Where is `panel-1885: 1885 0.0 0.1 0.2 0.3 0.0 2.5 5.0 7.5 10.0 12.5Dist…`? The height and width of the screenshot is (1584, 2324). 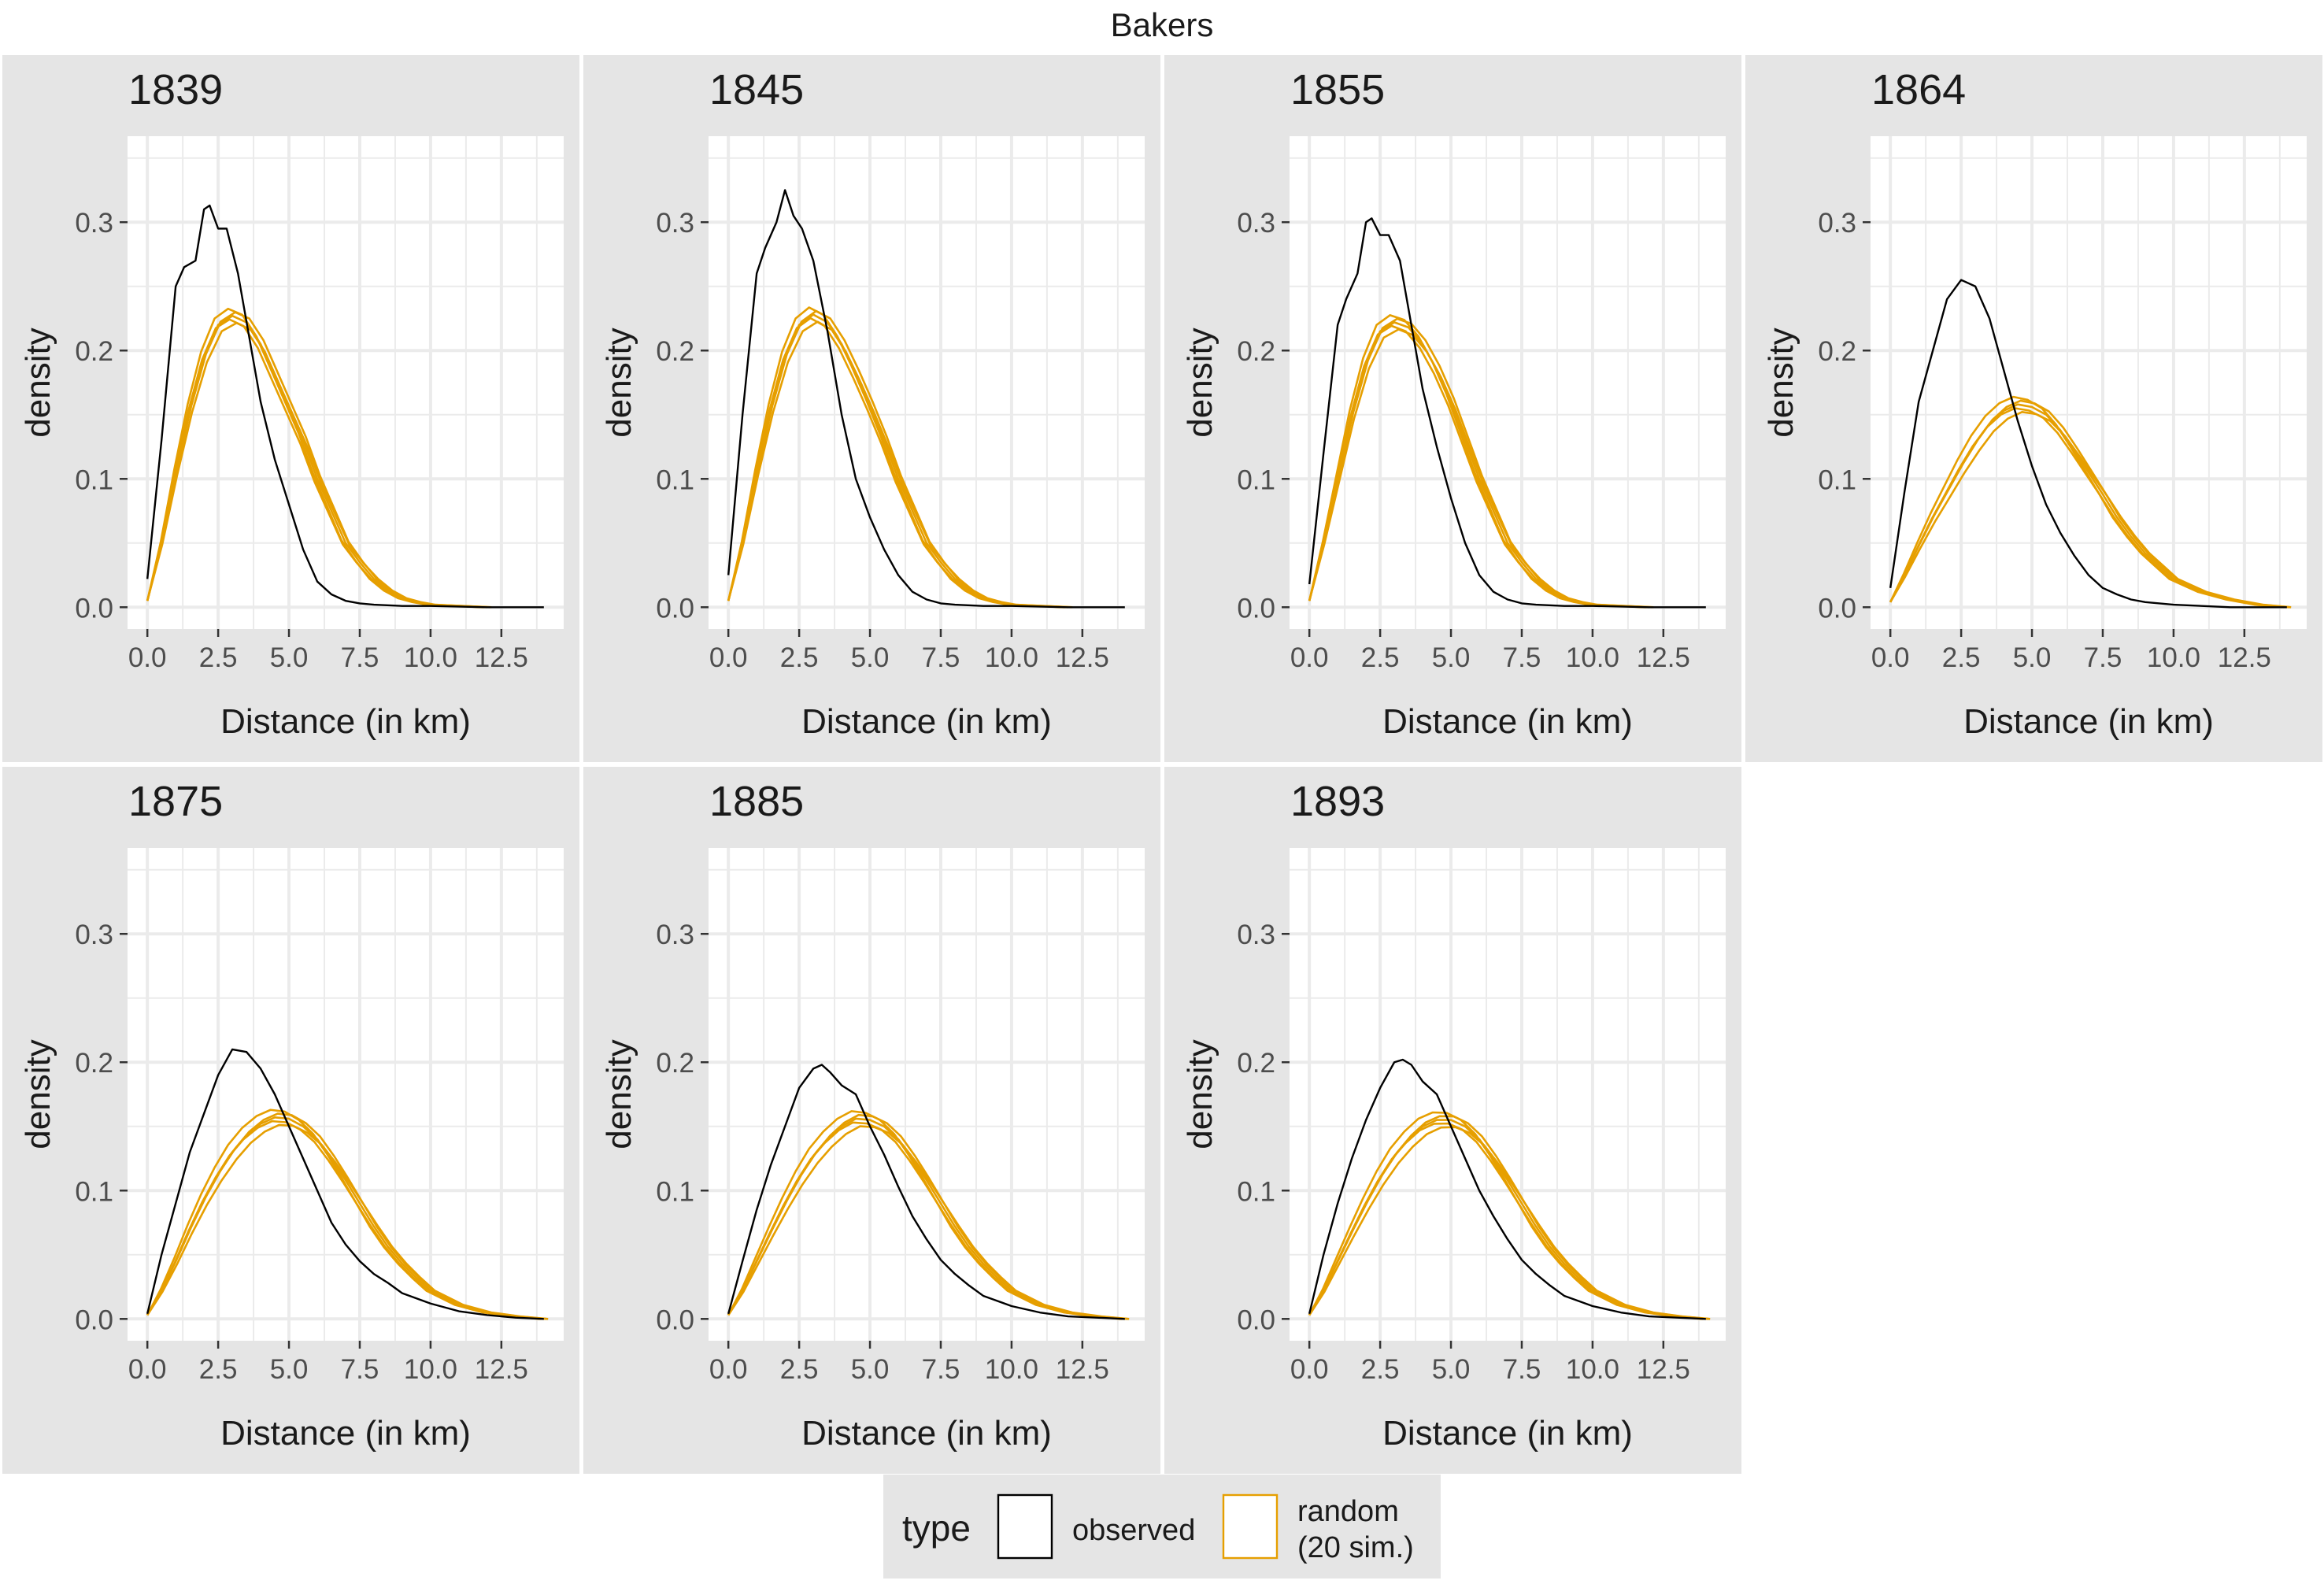 panel-1885: 1885 0.0 0.1 0.2 0.3 0.0 2.5 5.0 7.5 10.0 12.5Dist… is located at coordinates (871, 1120).